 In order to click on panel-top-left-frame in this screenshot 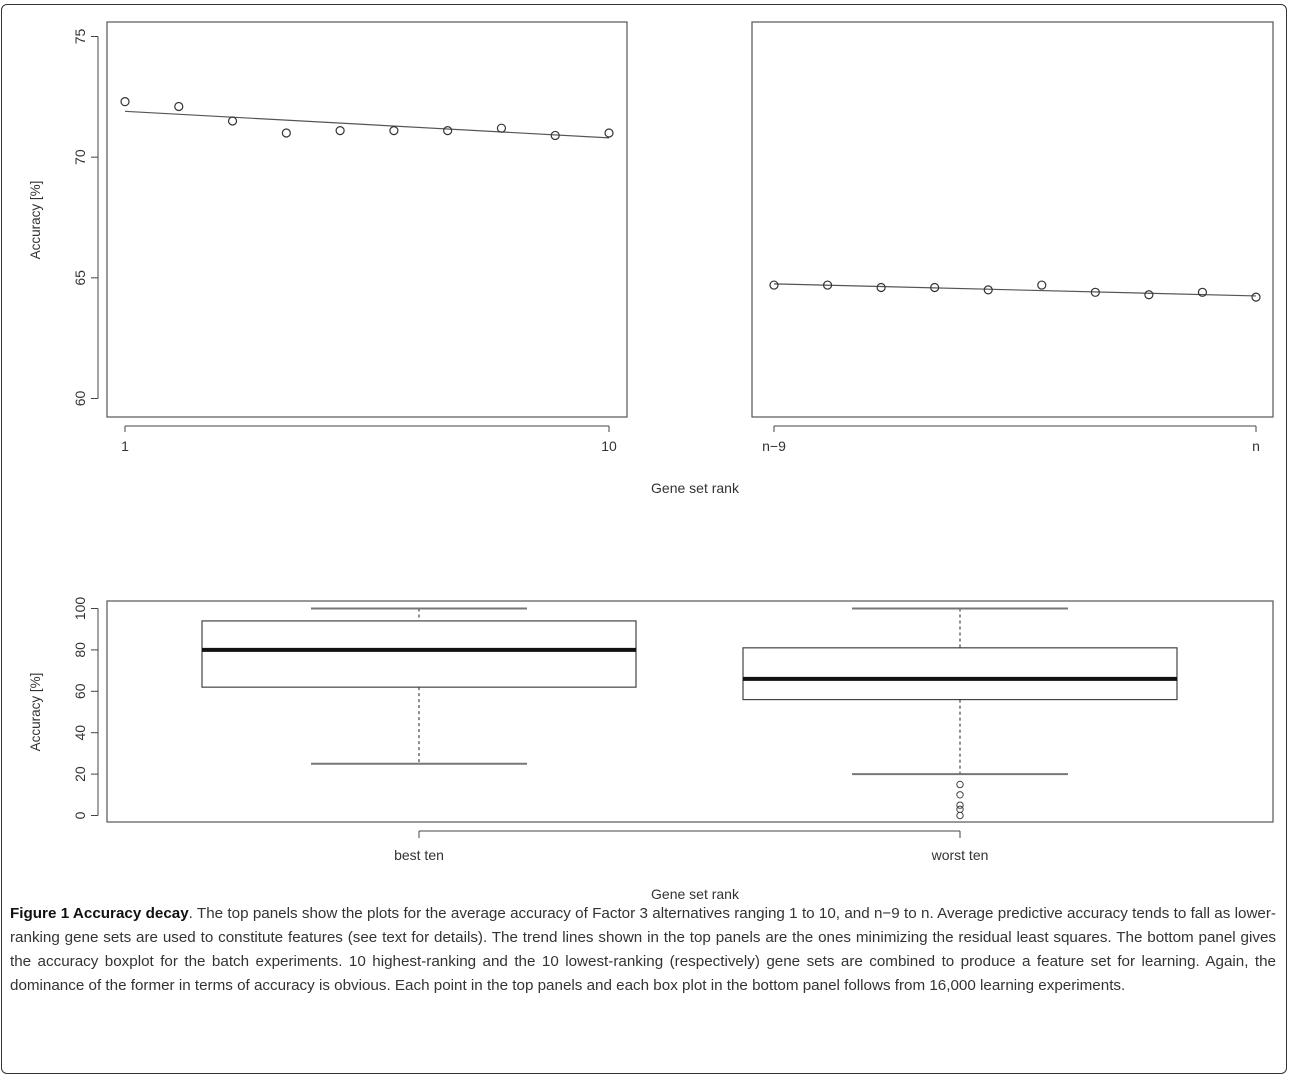, I will do `click(367, 219)`.